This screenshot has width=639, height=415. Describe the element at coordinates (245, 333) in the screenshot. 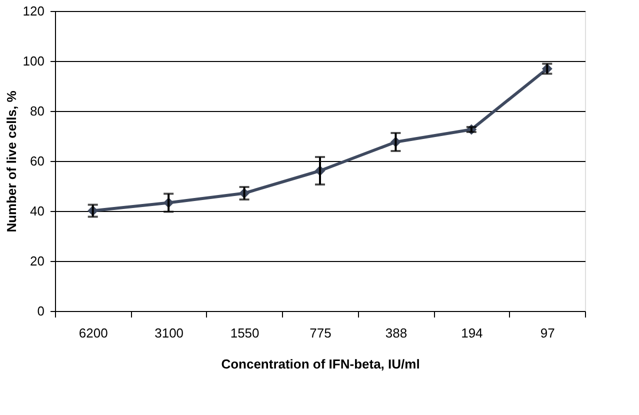

I see `x-tick-label: 1550` at that location.